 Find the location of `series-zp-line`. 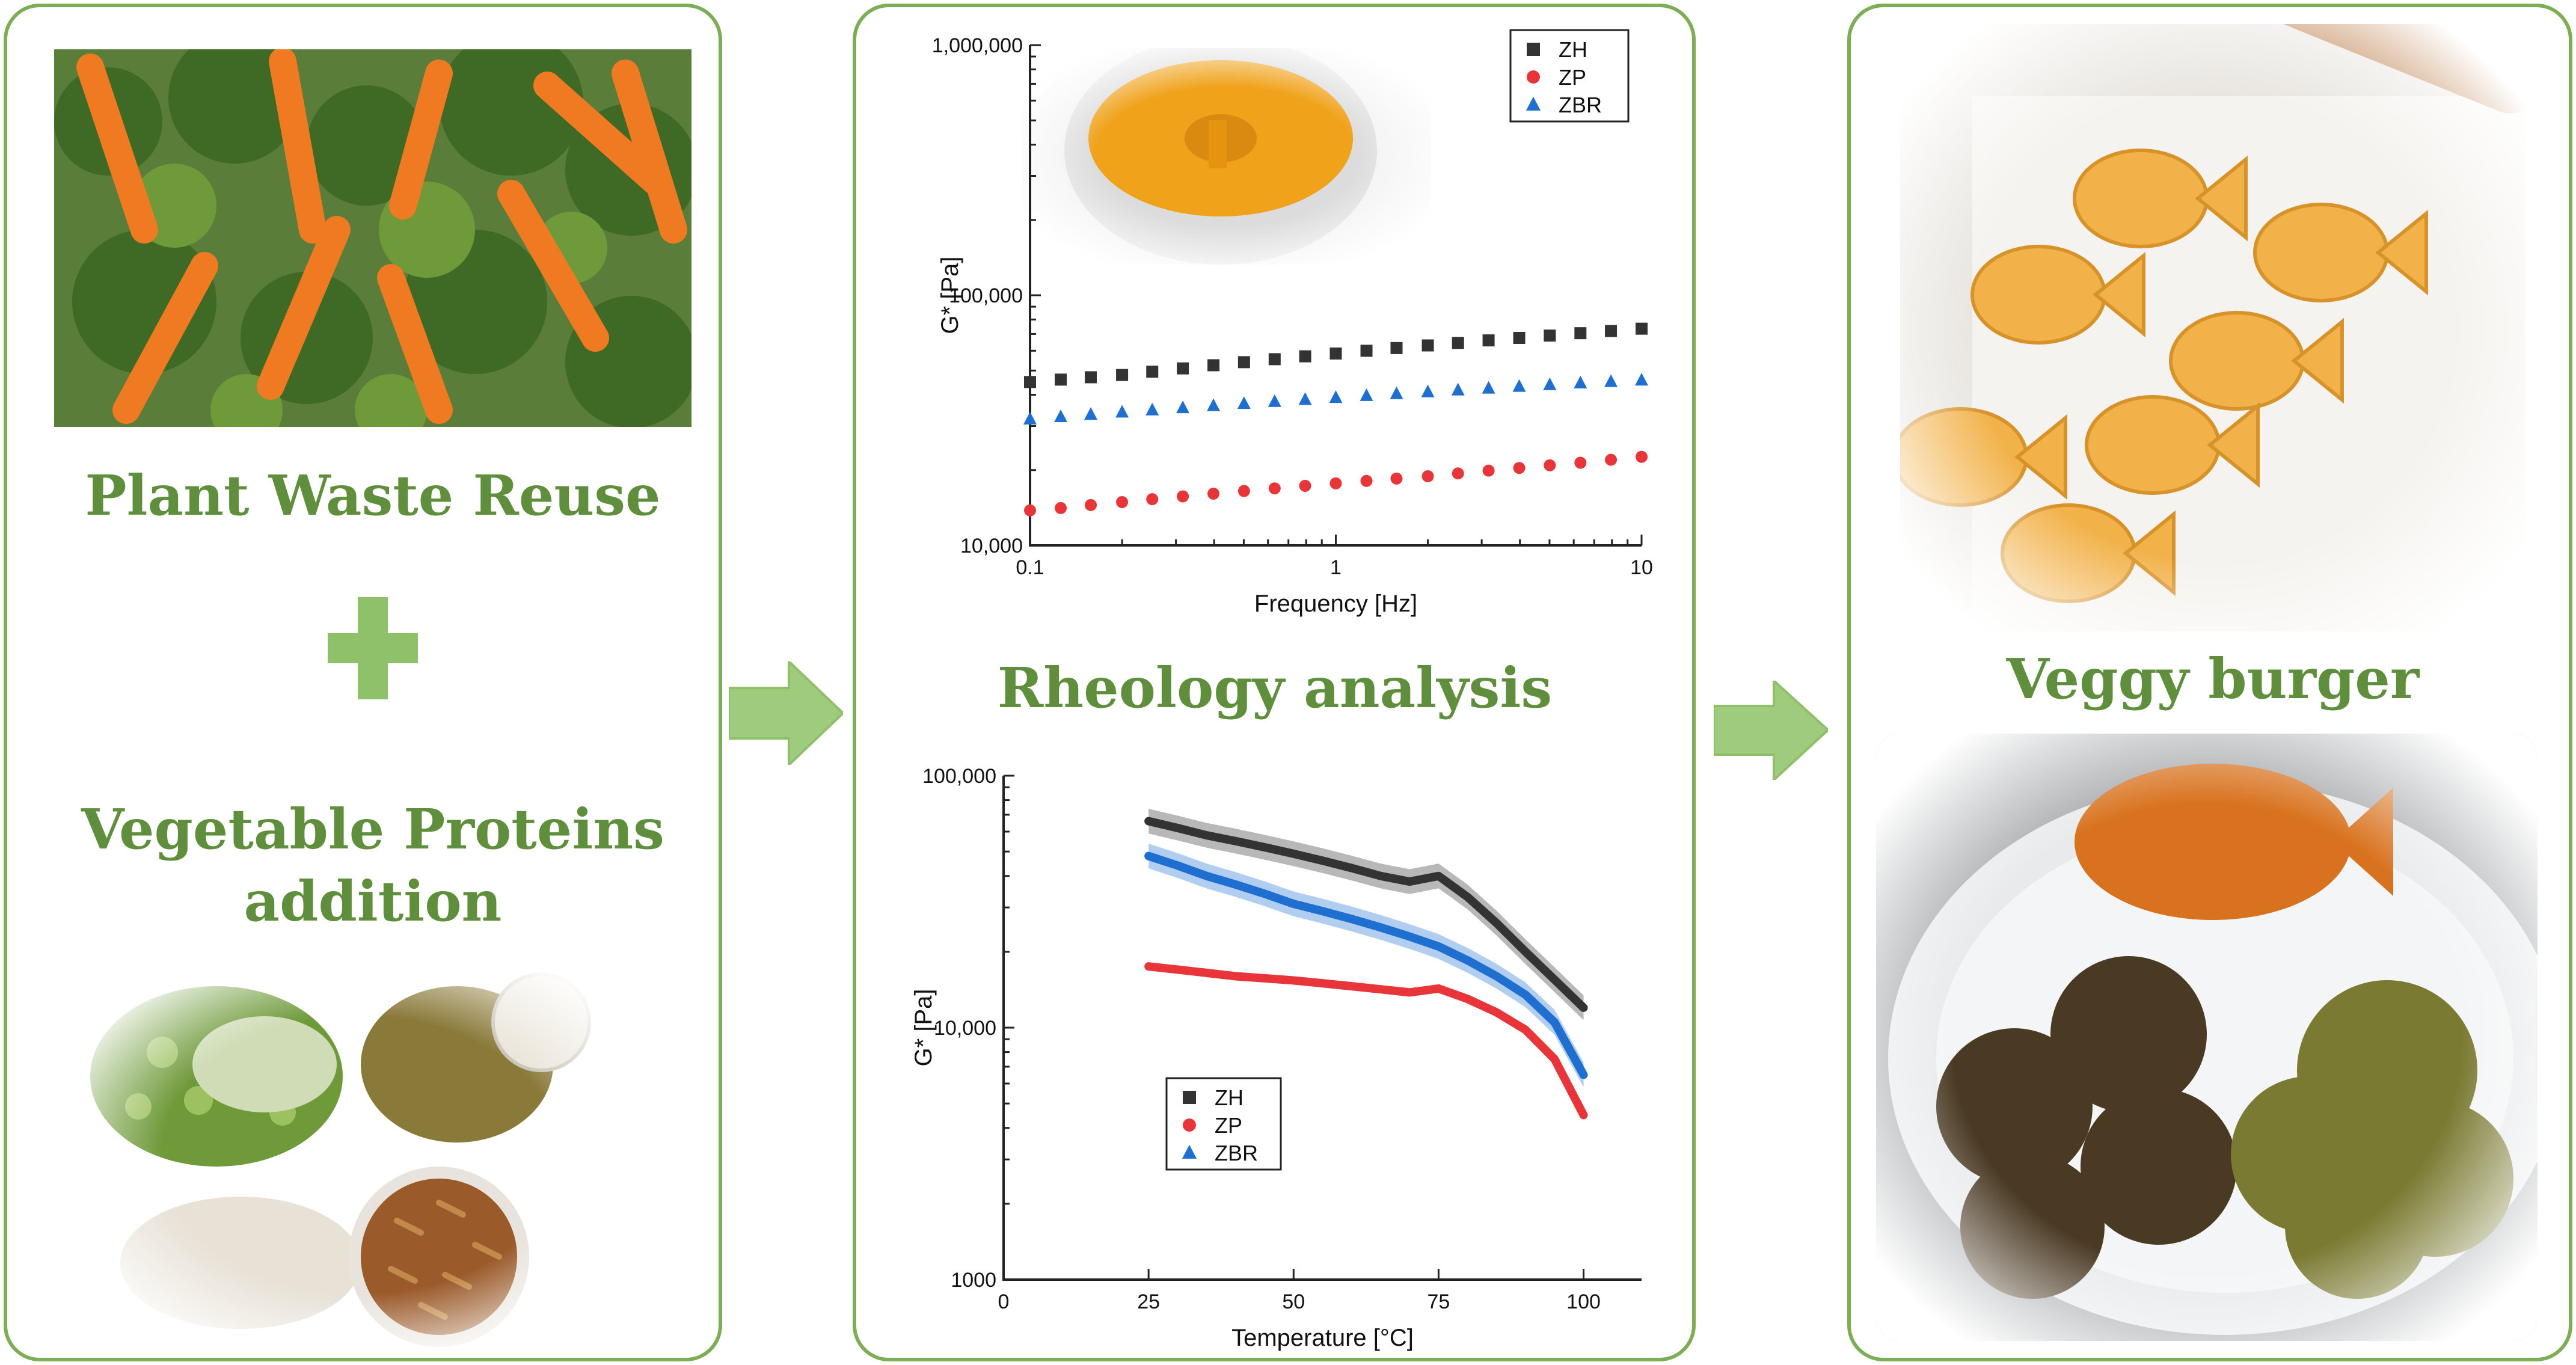

series-zp-line is located at coordinates (1366, 1041).